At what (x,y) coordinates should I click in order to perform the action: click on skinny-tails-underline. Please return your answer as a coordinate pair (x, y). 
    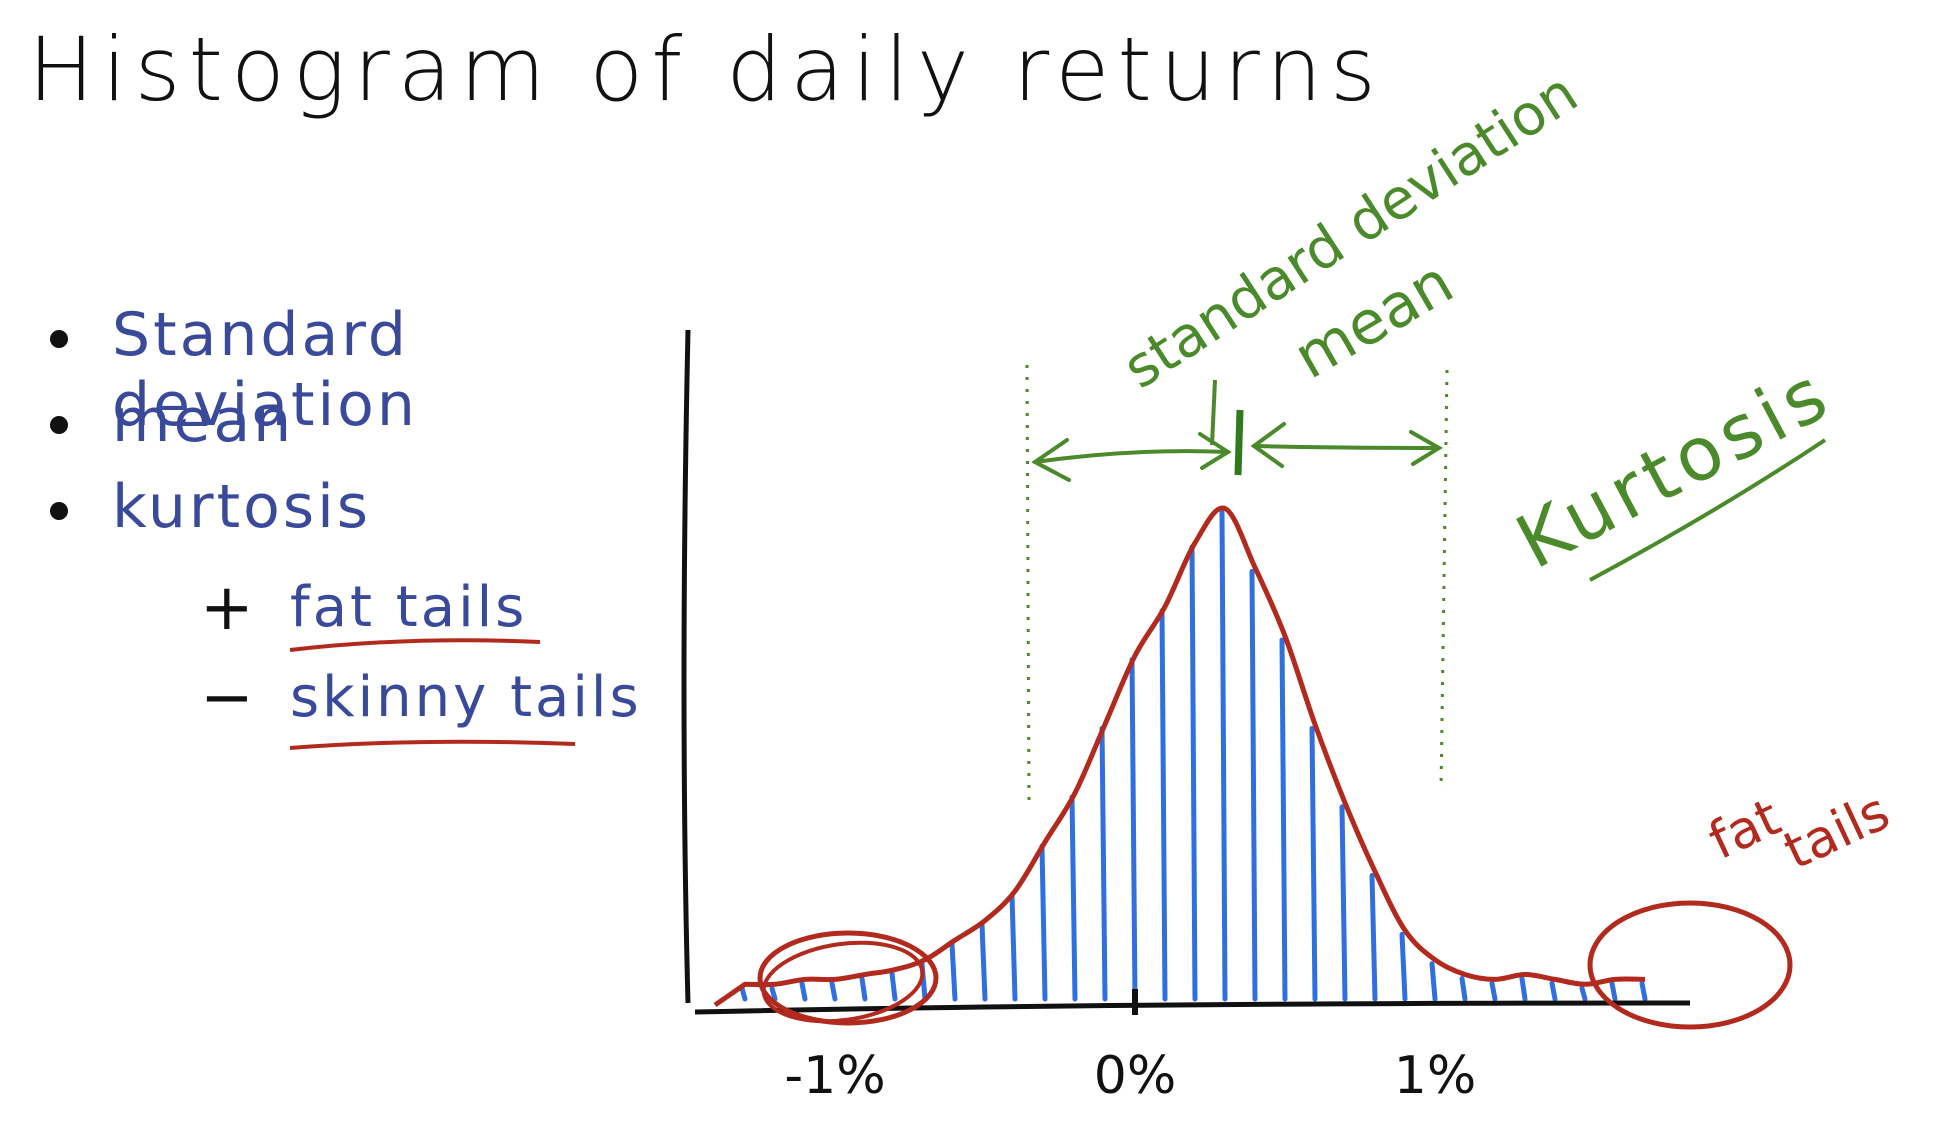
    Looking at the image, I should click on (432, 744).